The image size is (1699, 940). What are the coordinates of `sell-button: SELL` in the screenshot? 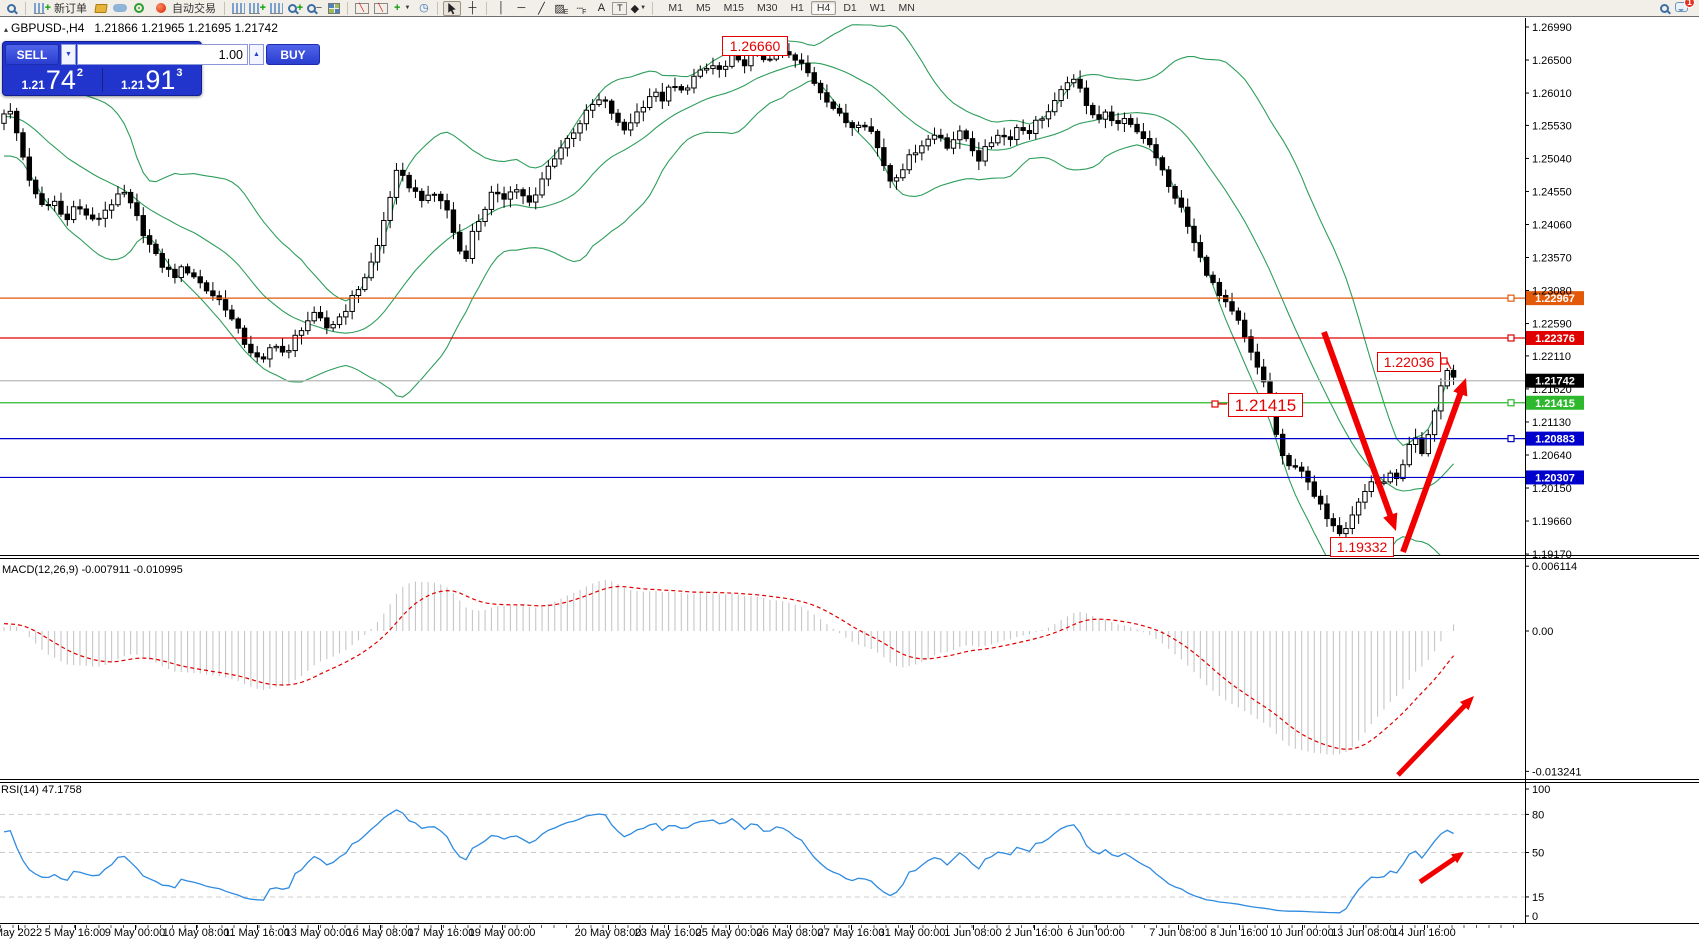 It's located at (32, 54).